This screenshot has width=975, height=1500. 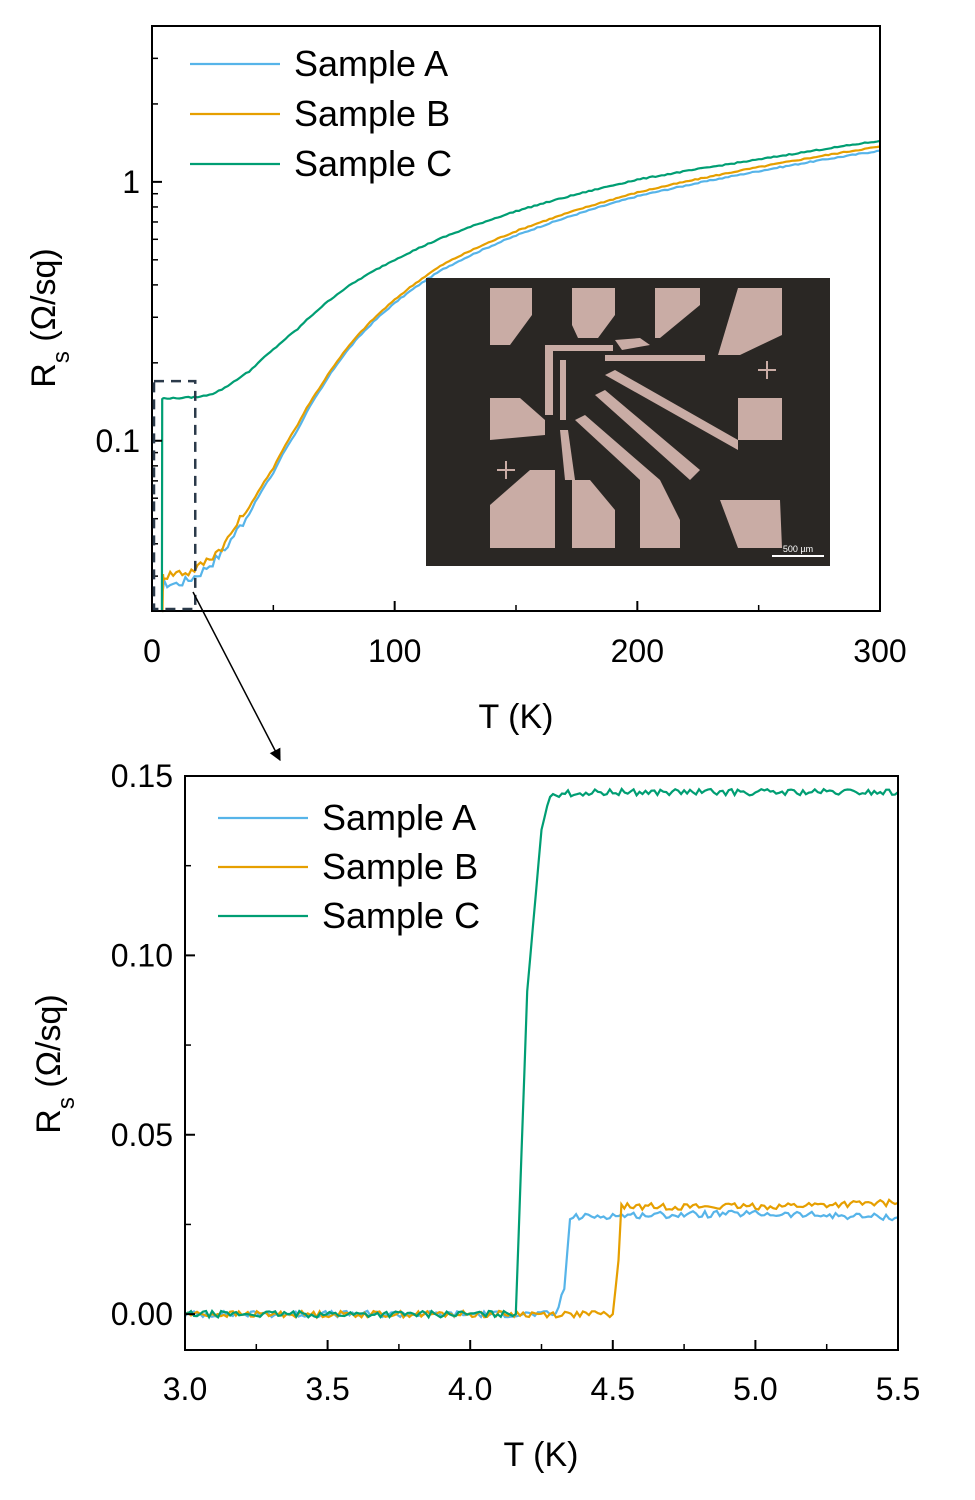 I want to click on series-line-sample-b, so click(x=541, y=1259).